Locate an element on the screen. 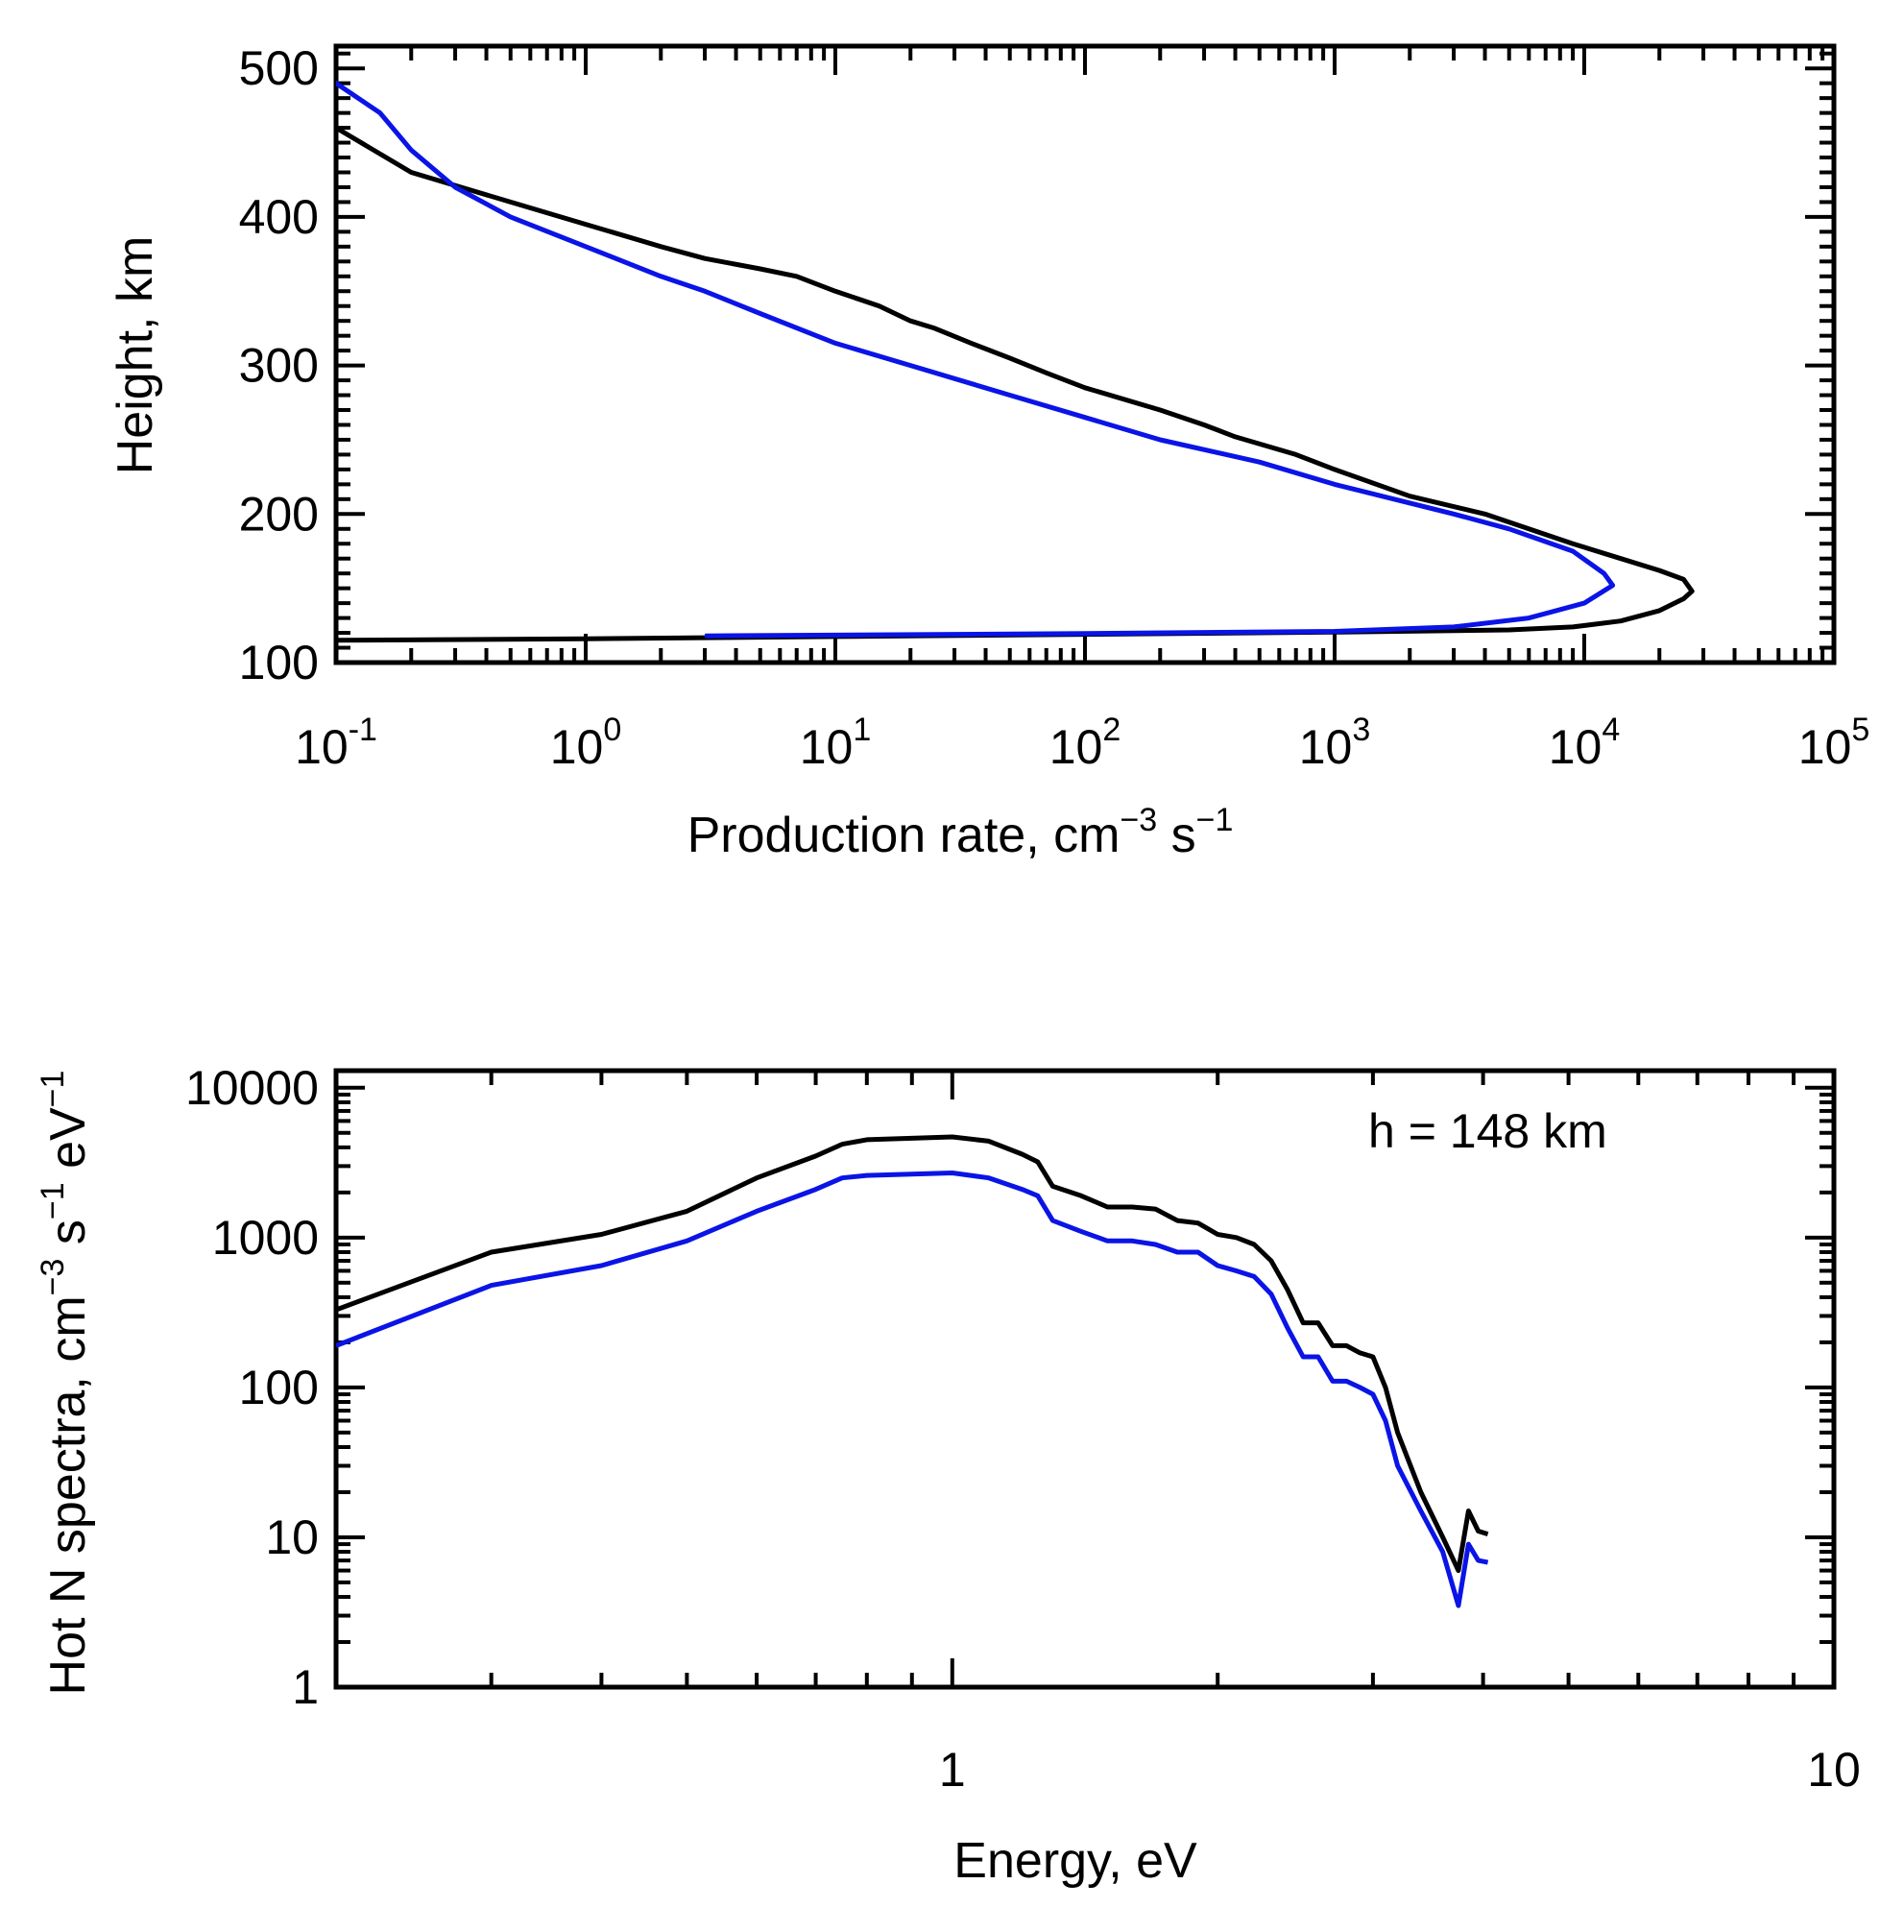 The image size is (1904, 1932). top-y-axis-title: Height, km is located at coordinates (135, 355).